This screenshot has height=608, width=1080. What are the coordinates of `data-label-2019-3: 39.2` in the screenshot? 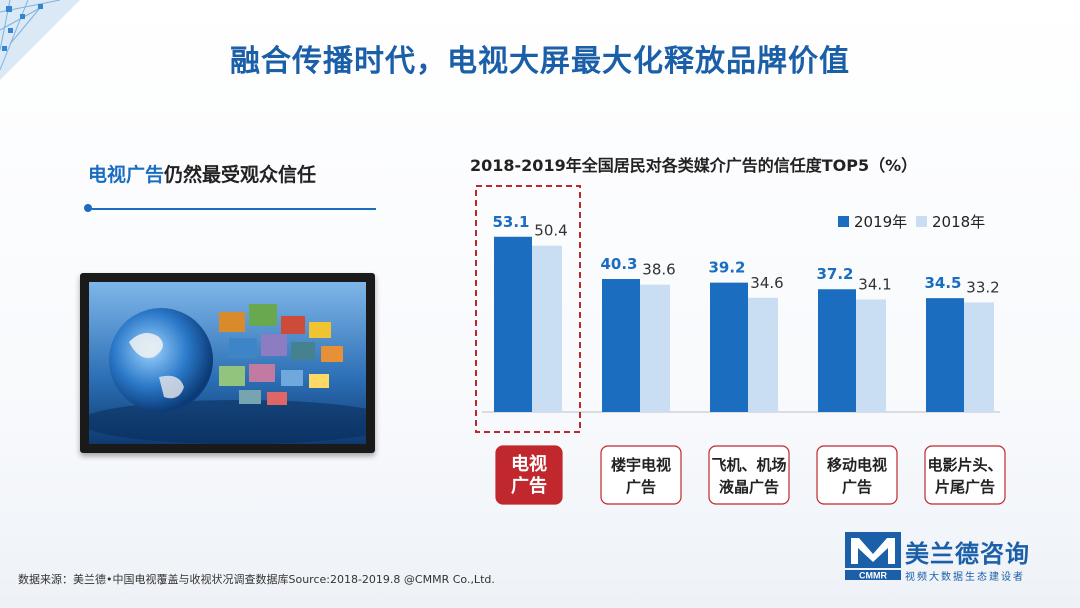 It's located at (726, 268).